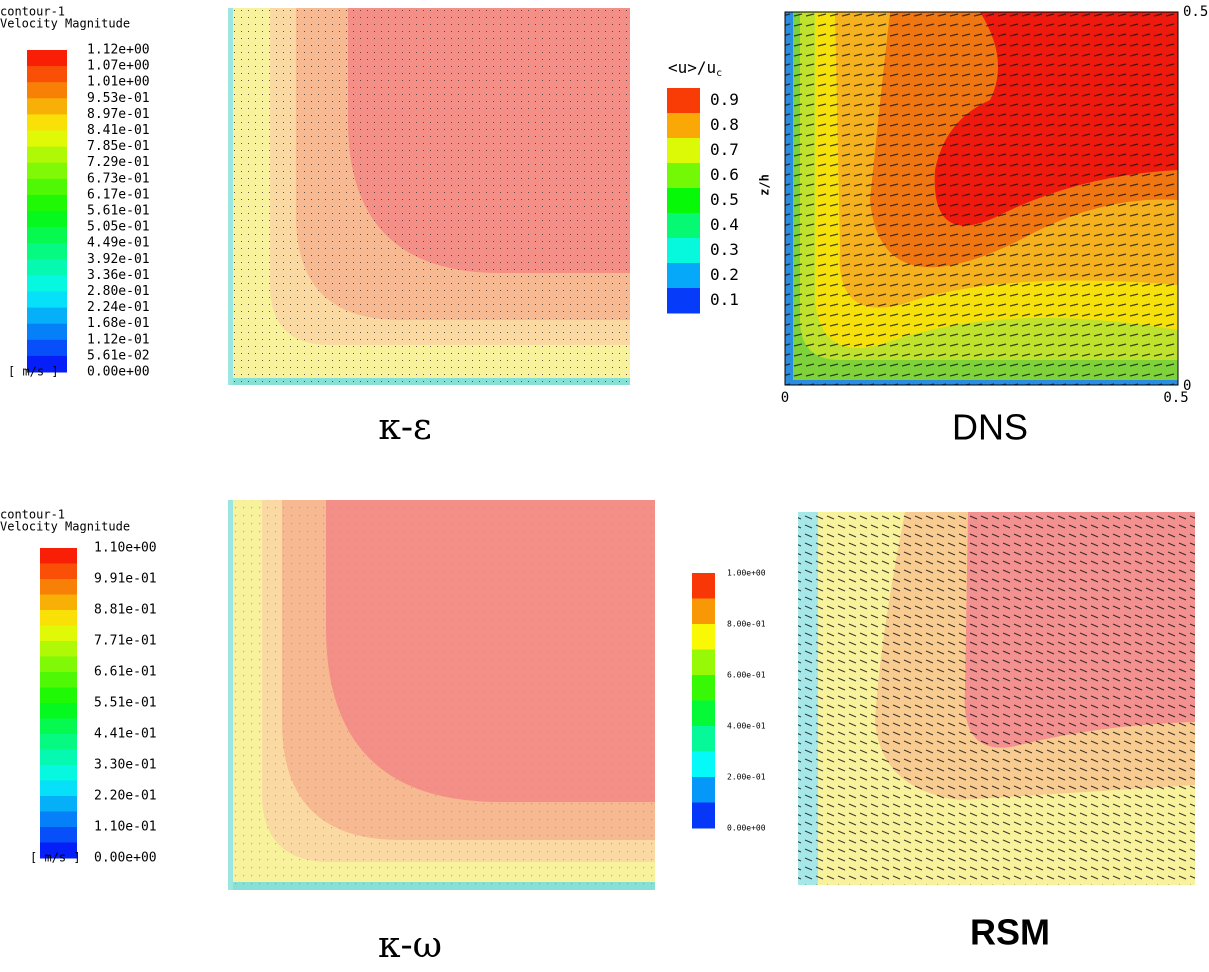  Describe the element at coordinates (746, 675) in the screenshot. I see `colorbar-label: 6.00e-01` at that location.